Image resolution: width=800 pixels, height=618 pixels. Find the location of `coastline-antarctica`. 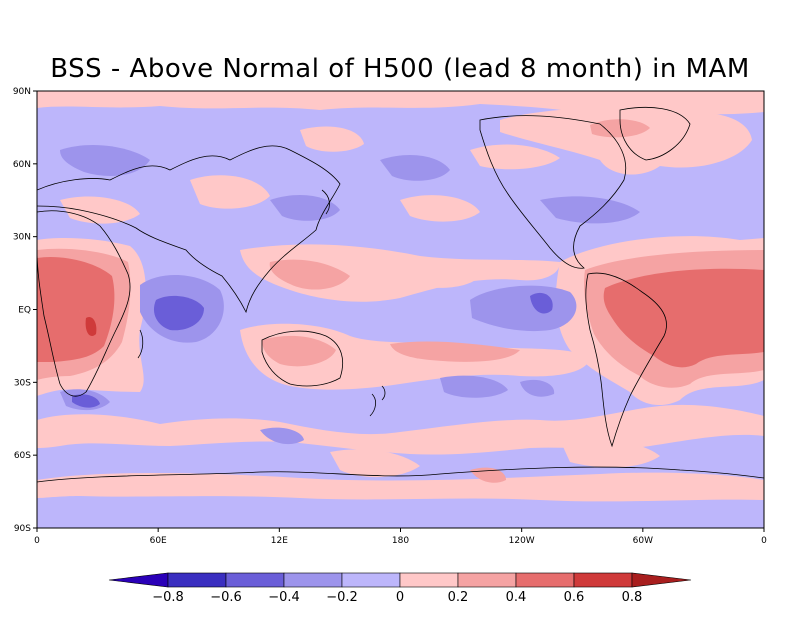

coastline-antarctica is located at coordinates (400, 474).